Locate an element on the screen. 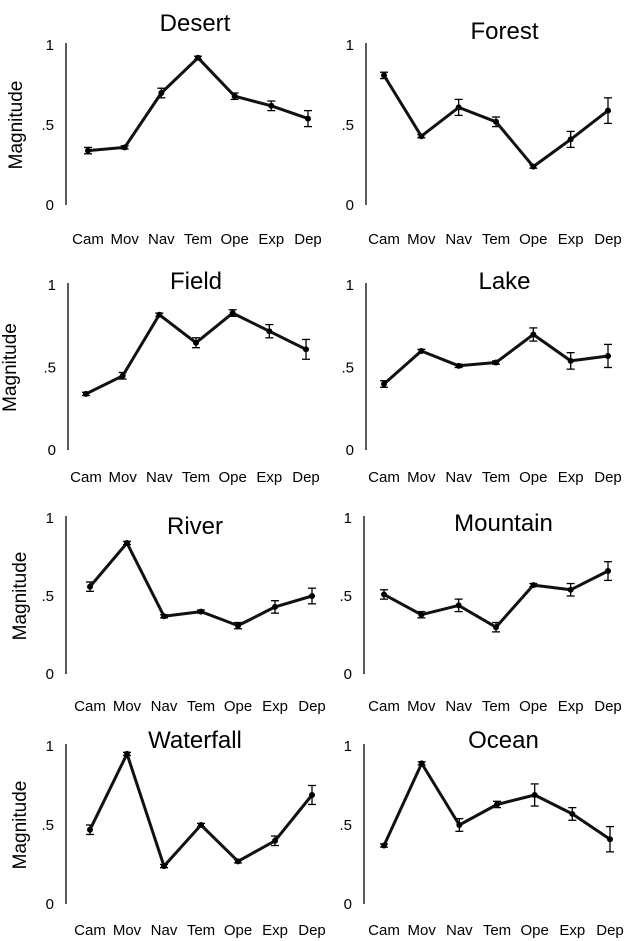 The image size is (639, 941). chart-lake: Lake 0 .5 1 Cam Mov Nav Tem Ope Exp Dep is located at coordinates (481, 377).